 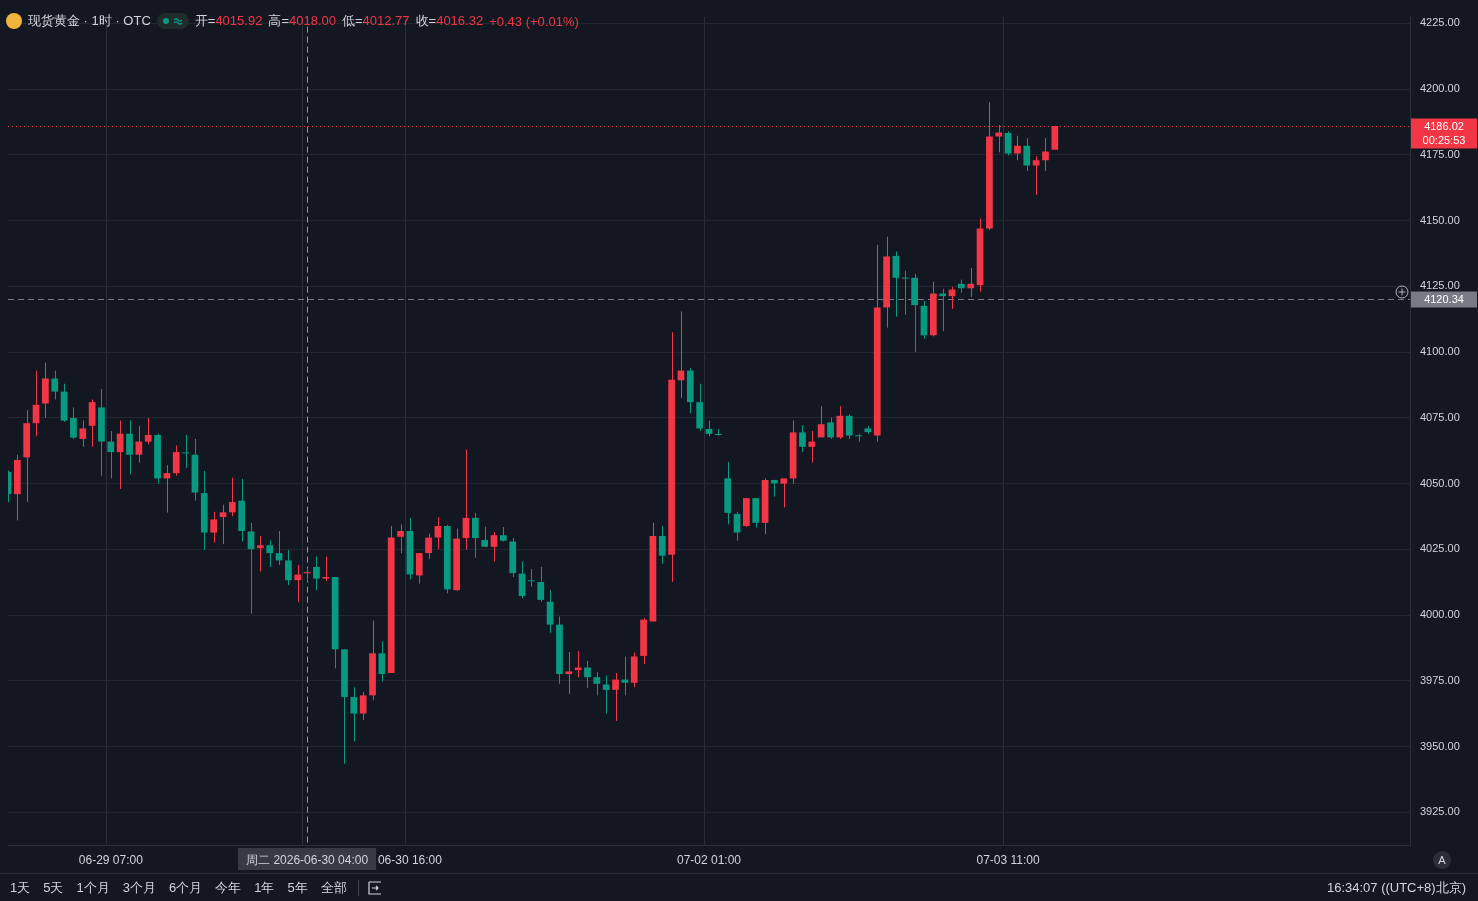 I want to click on annotation: 开=4015.92, so click(x=228, y=20).